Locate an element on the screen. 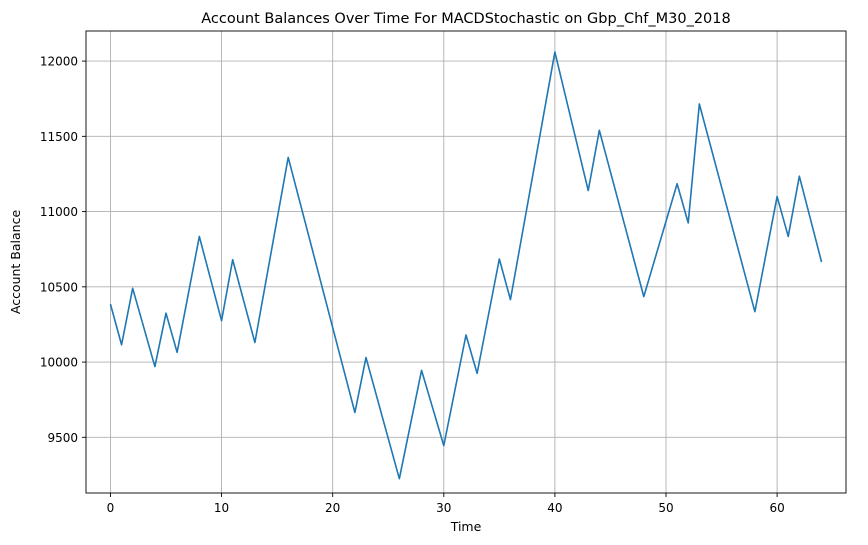 This screenshot has width=868, height=545. y-axis-label: Account Balance is located at coordinates (15, 262).